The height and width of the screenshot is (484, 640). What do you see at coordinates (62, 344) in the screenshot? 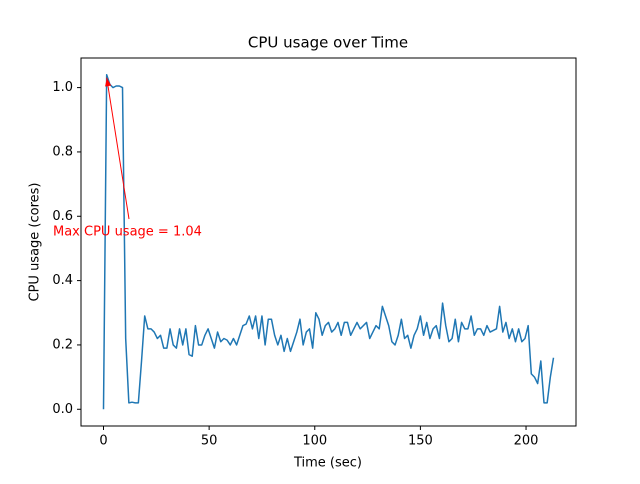
I see `y-tick-label: 0.2` at bounding box center [62, 344].